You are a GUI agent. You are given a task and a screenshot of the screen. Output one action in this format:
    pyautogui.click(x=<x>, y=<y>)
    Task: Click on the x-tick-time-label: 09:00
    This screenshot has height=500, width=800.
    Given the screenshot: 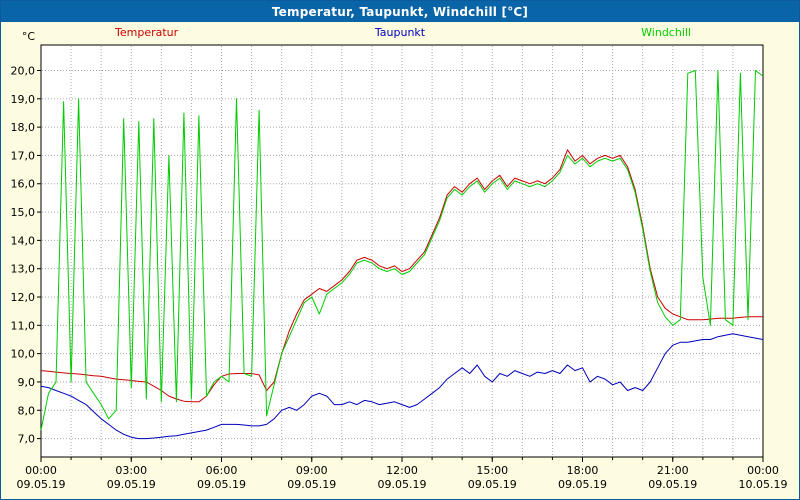 What is the action you would take?
    pyautogui.click(x=312, y=470)
    